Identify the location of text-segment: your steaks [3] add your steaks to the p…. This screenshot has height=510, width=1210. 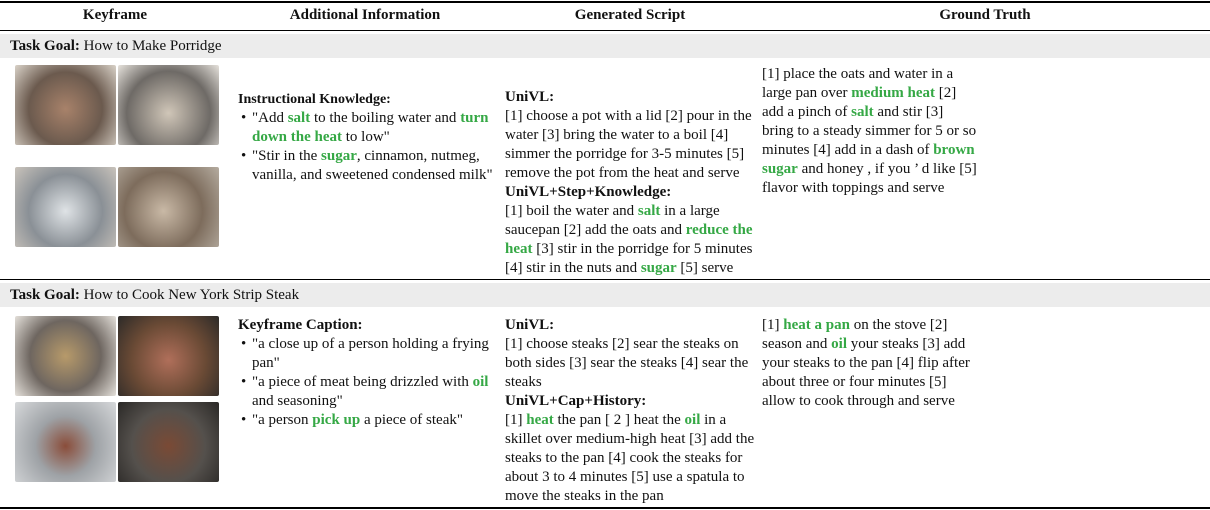
(866, 372).